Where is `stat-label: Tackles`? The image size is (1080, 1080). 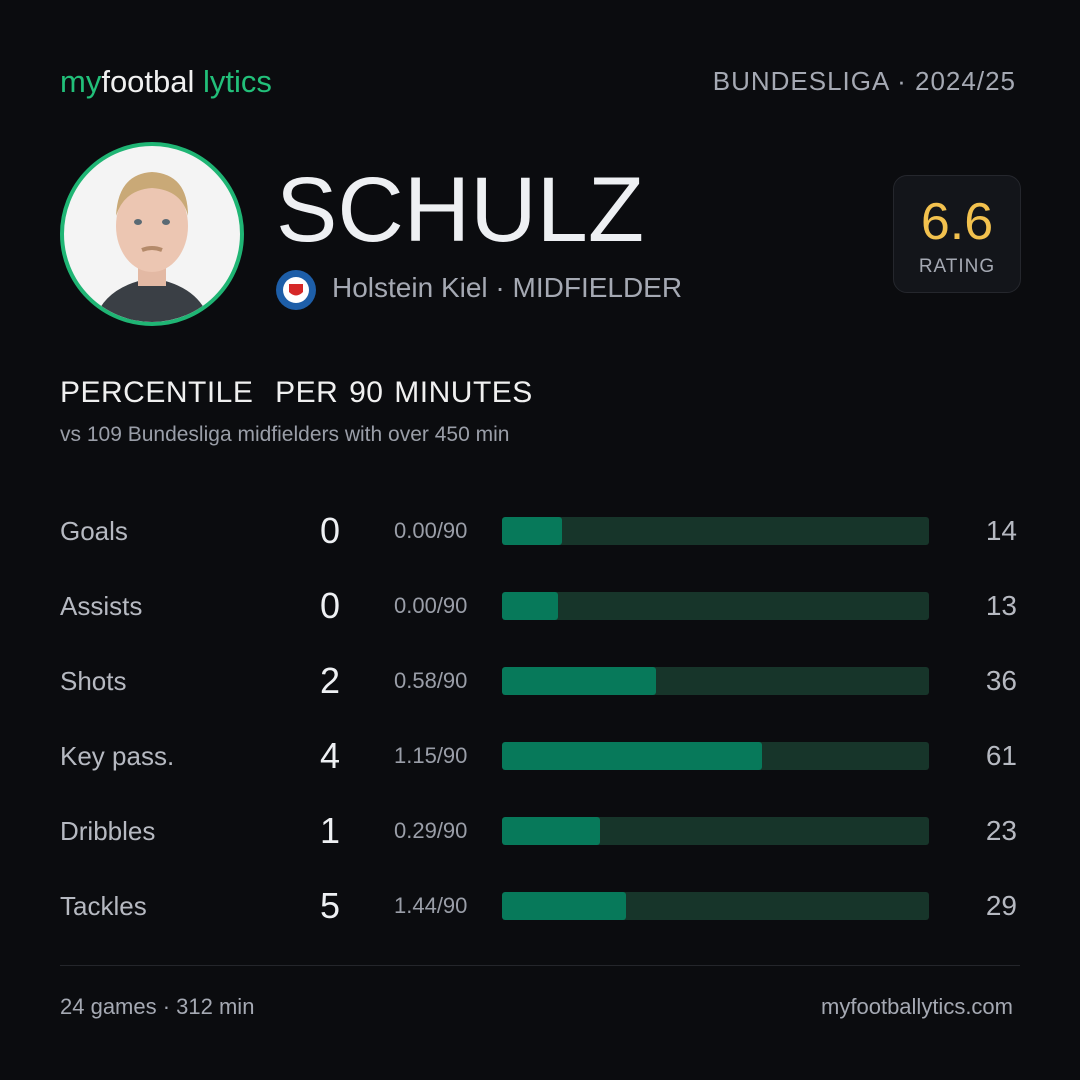 stat-label: Tackles is located at coordinates (103, 906).